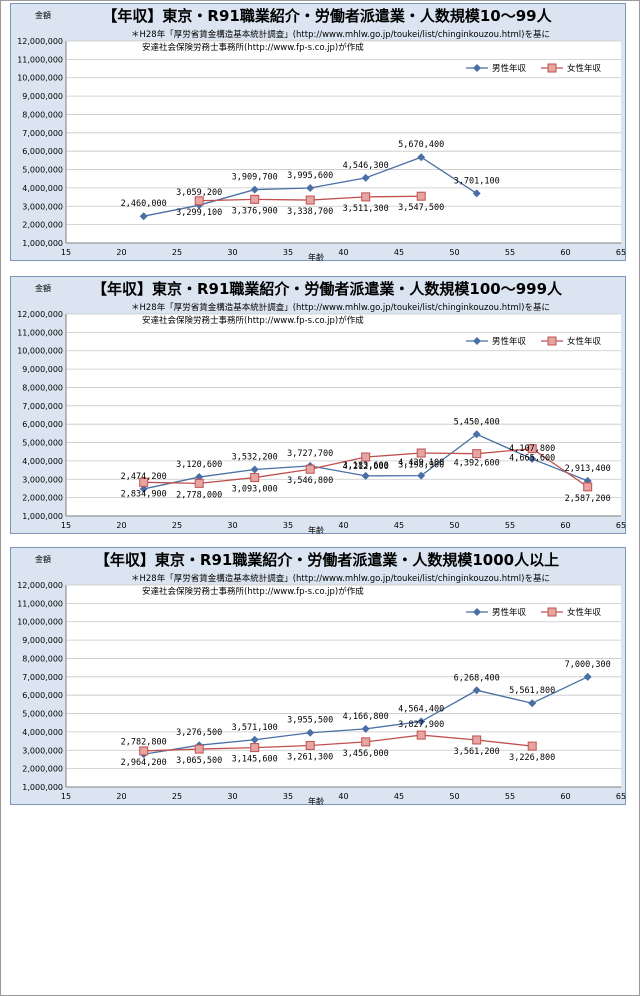 The width and height of the screenshot is (640, 996). Describe the element at coordinates (40, 622) in the screenshot. I see `y-tick-label: 10,000,000` at that location.